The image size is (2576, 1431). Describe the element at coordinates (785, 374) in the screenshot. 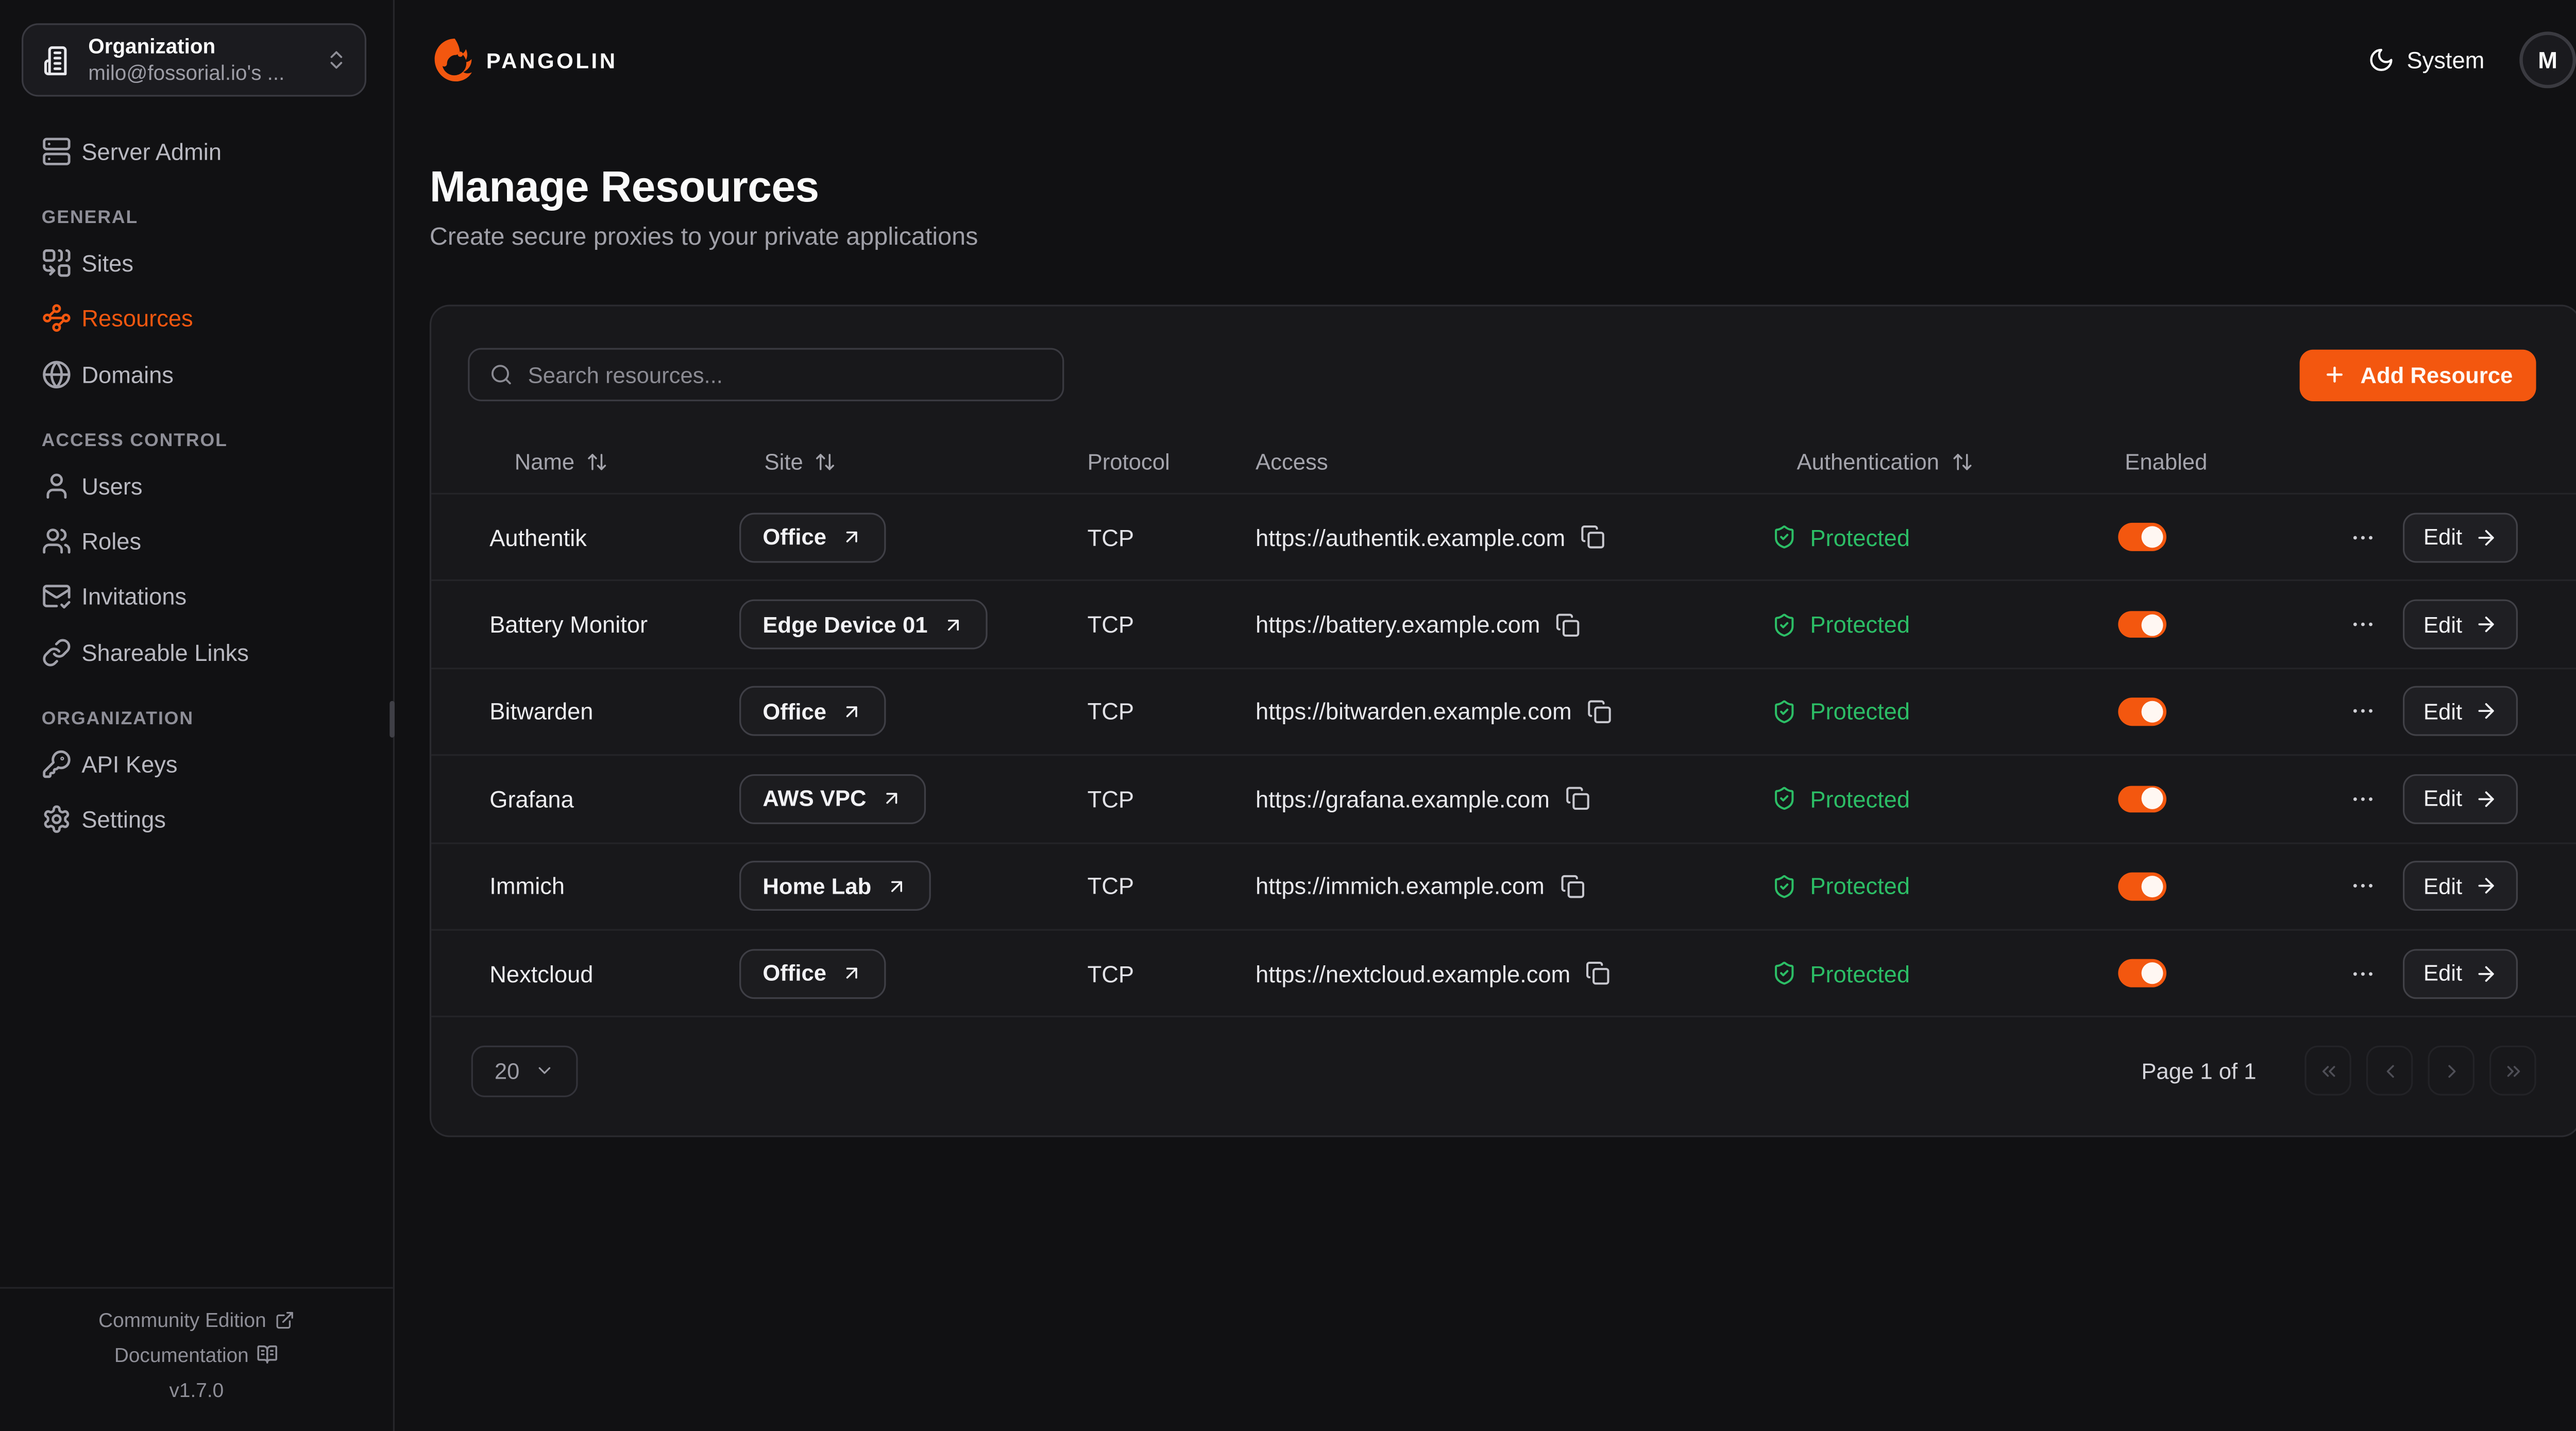

I see `search-input` at that location.